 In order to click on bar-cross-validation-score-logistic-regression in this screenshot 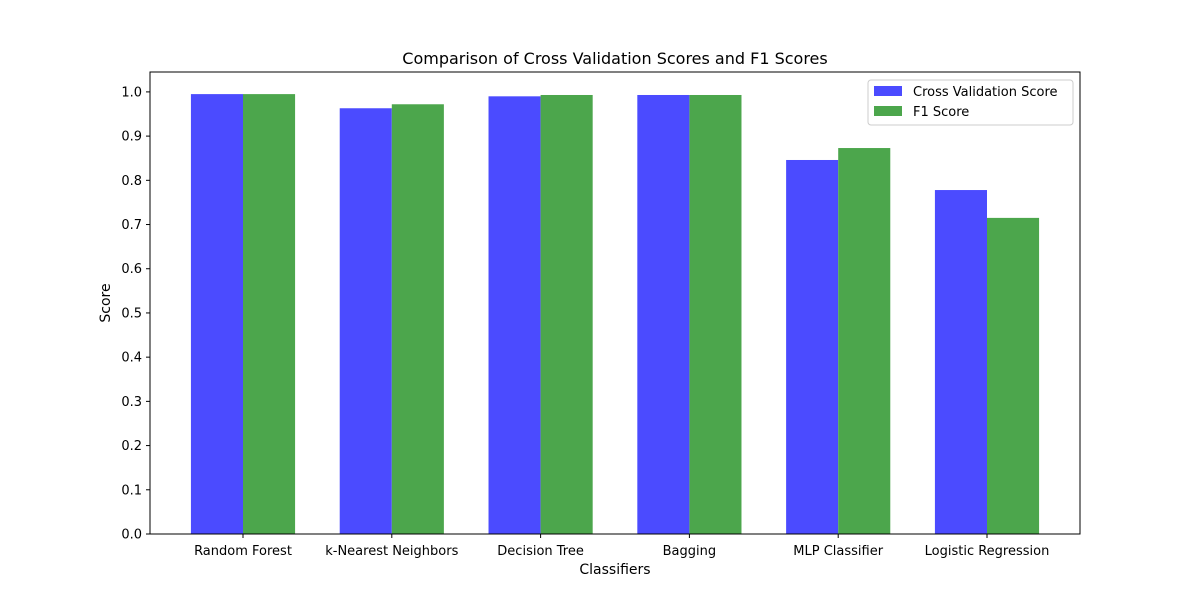, I will do `click(960, 362)`.